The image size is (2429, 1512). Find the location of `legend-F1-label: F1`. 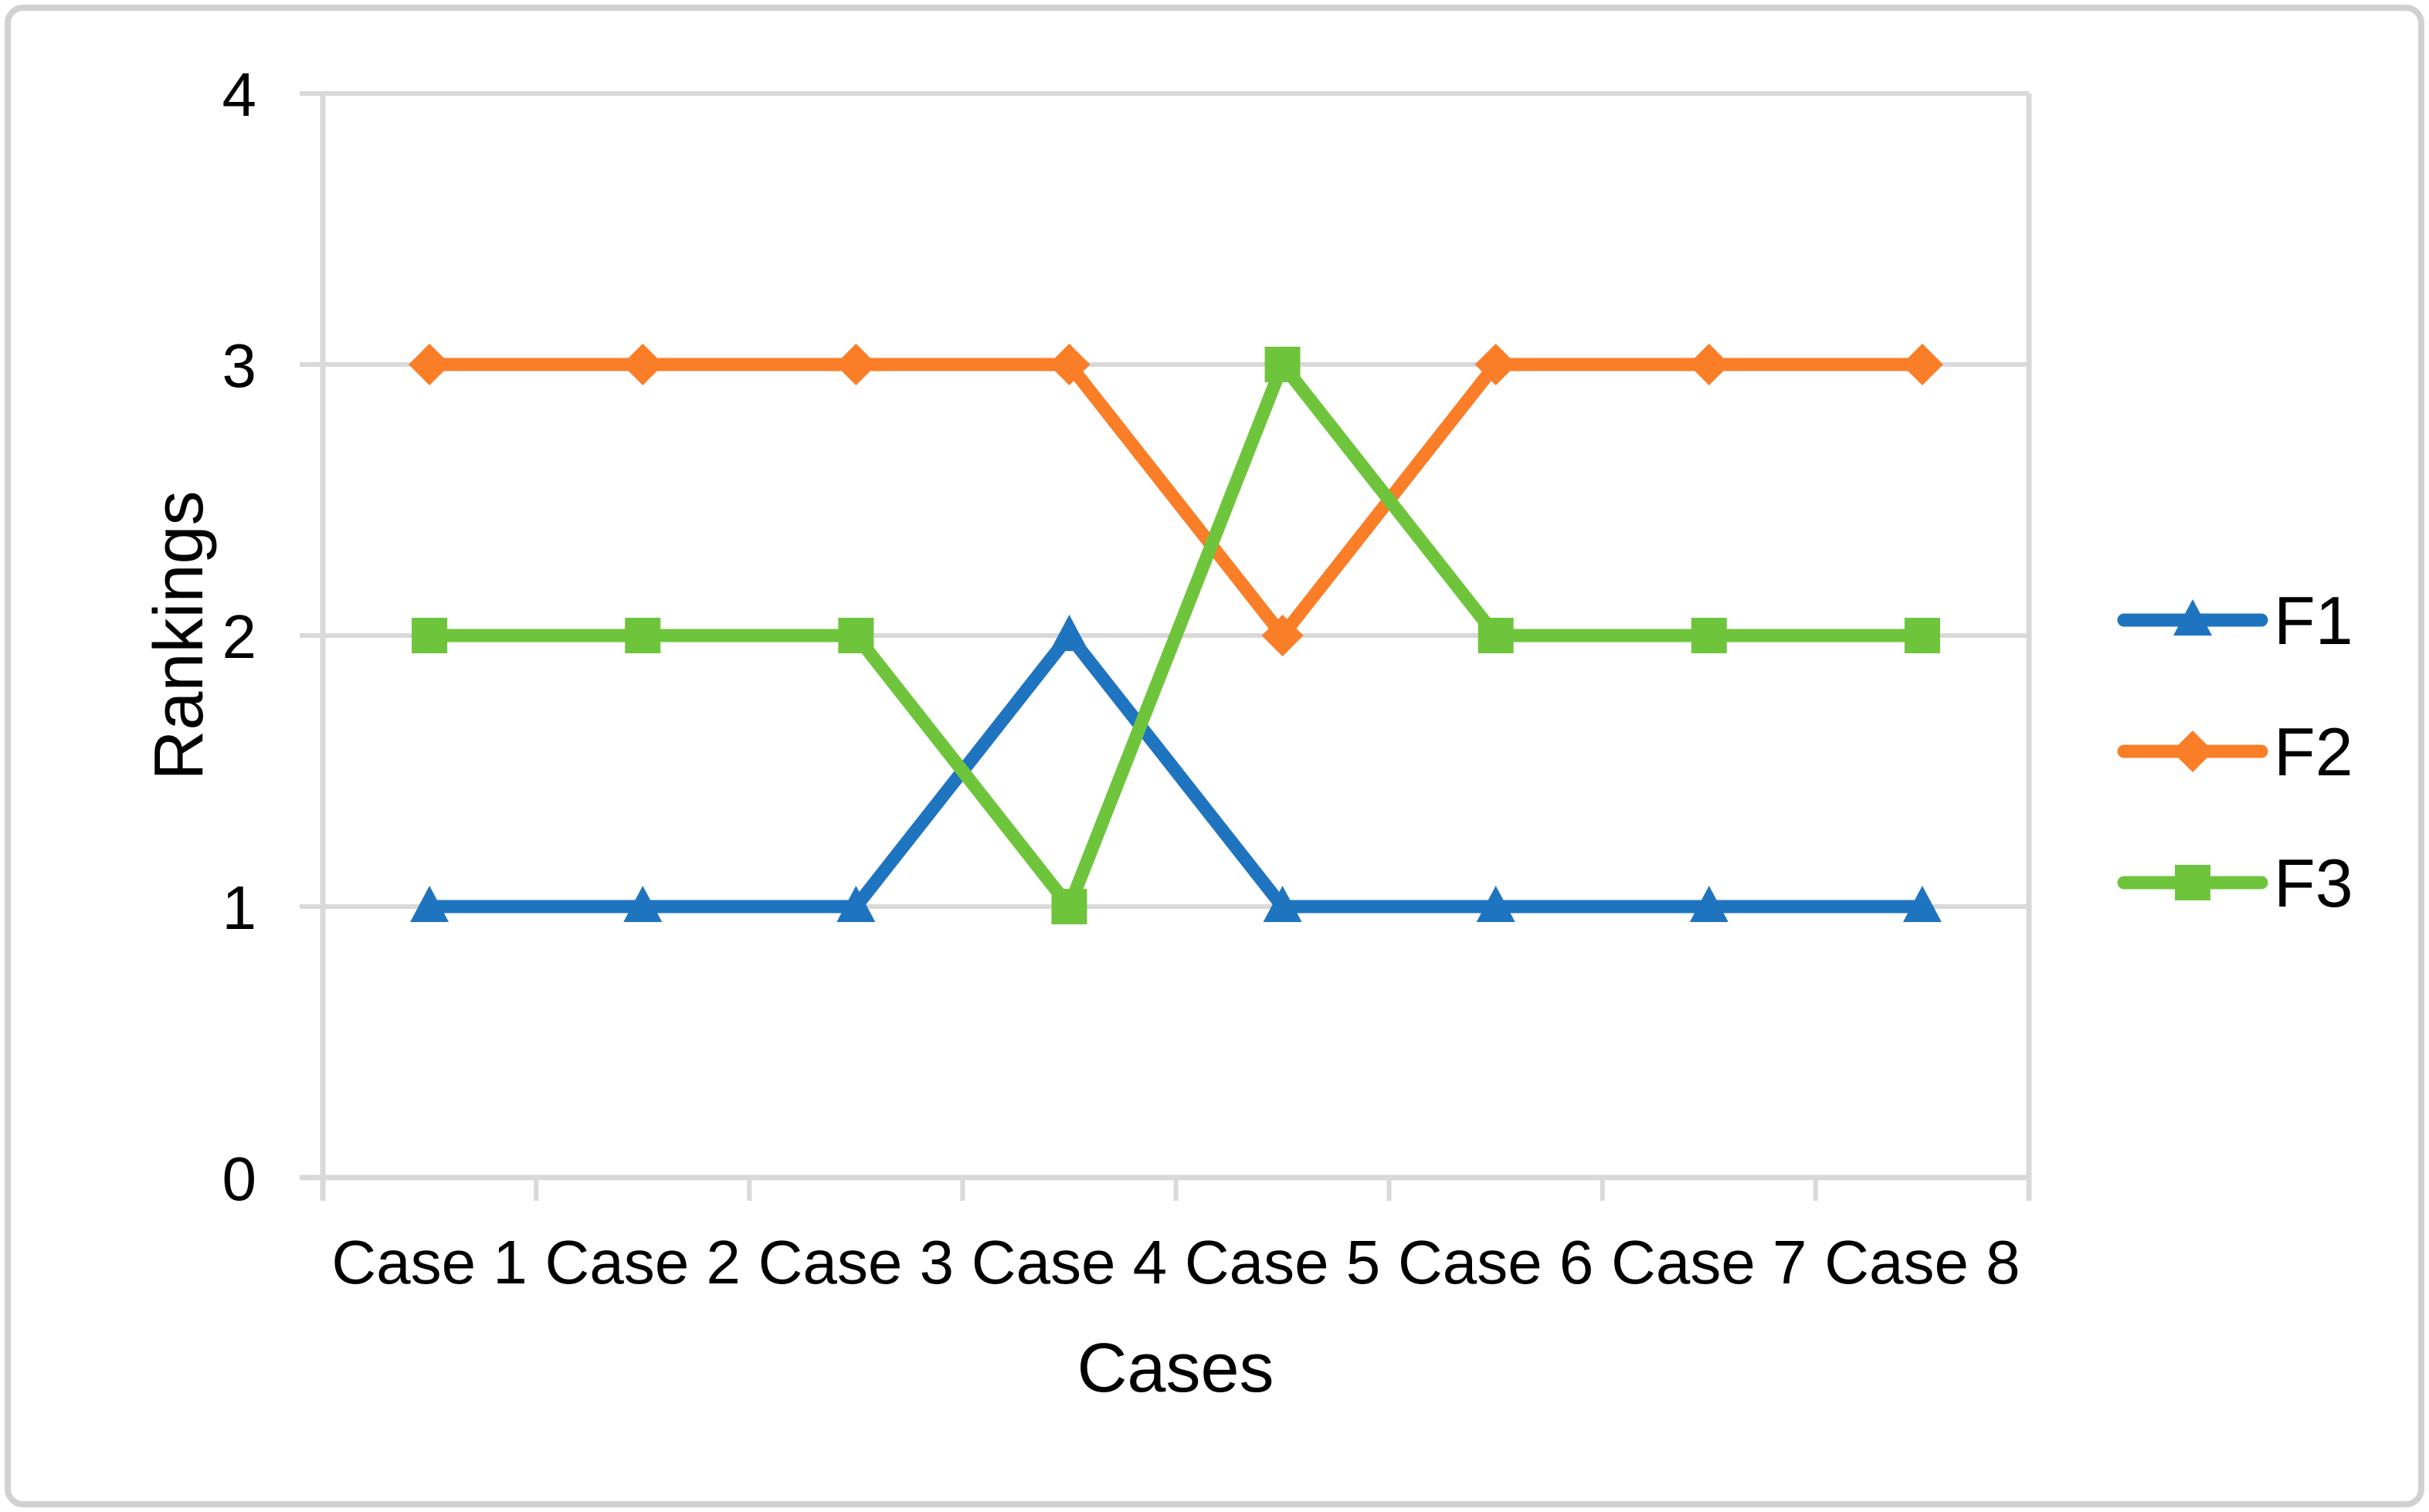

legend-F1-label: F1 is located at coordinates (2314, 620).